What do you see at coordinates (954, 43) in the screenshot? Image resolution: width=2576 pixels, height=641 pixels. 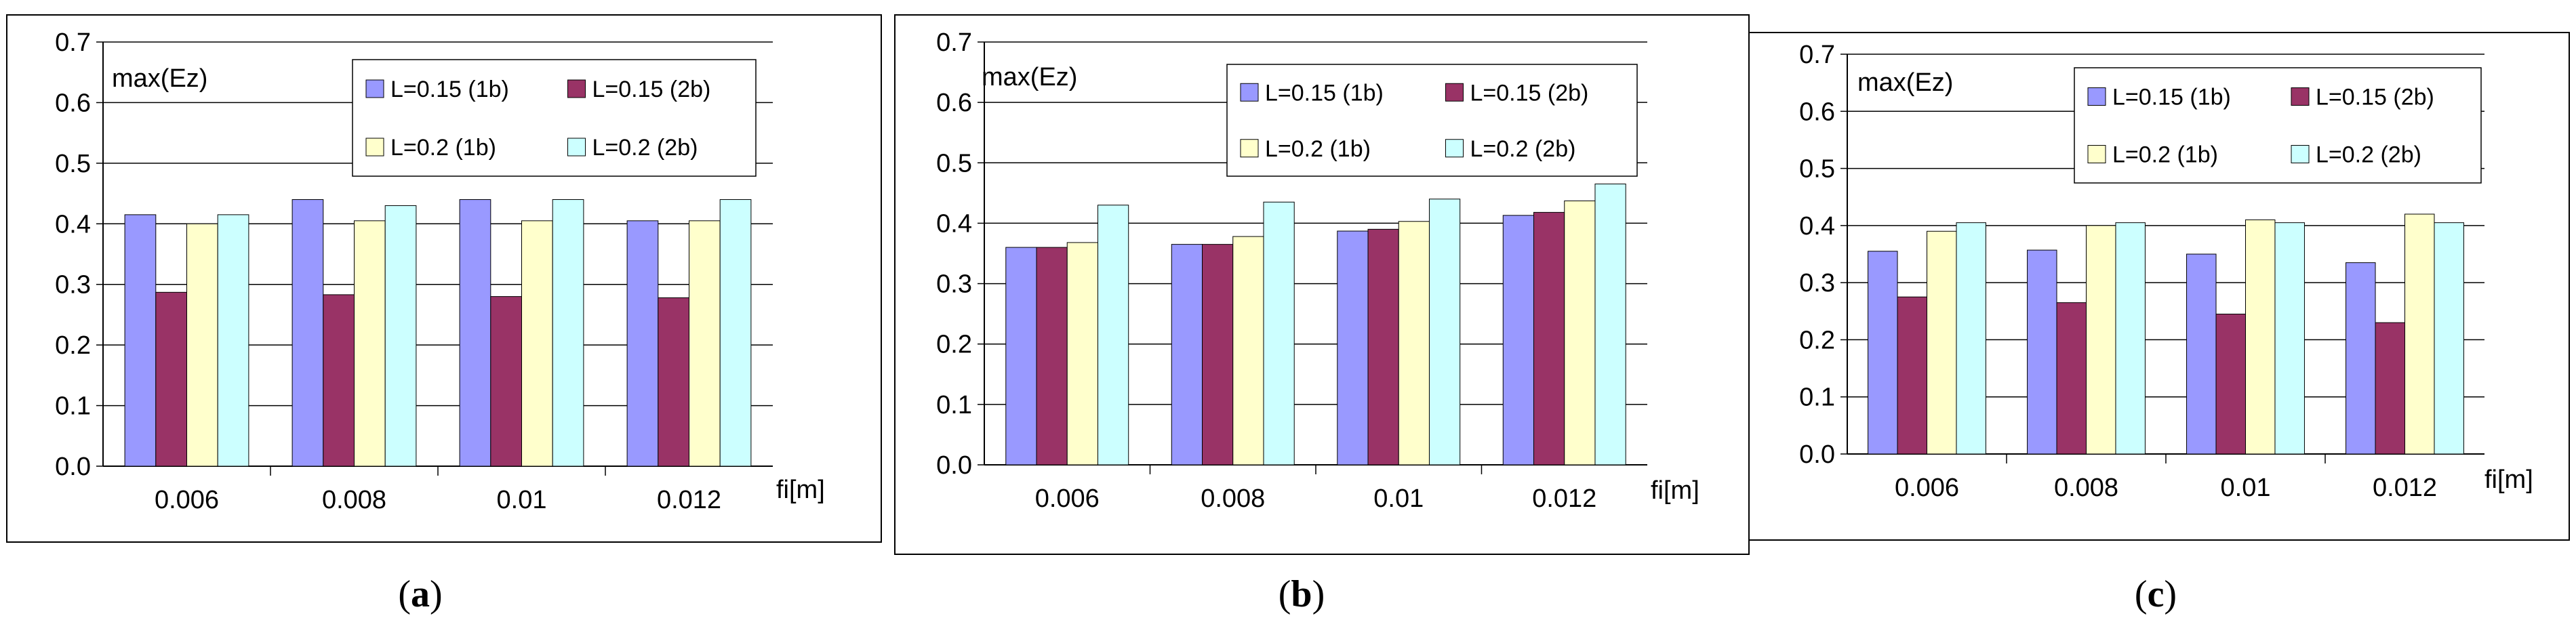 I see `y-tick-label: 0.7` at bounding box center [954, 43].